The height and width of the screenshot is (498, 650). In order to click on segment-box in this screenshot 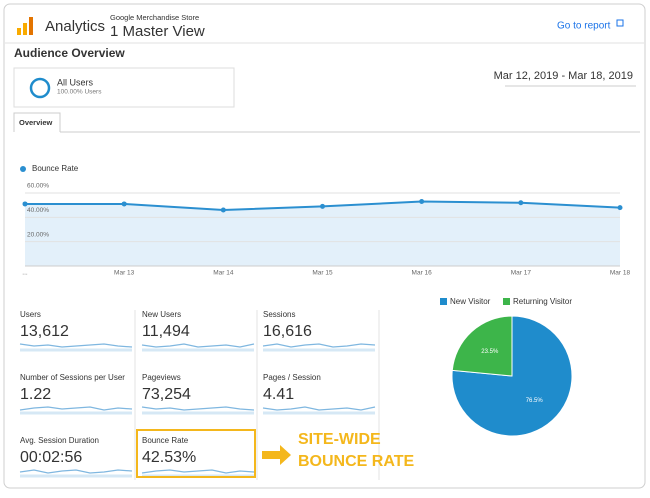, I will do `click(124, 87)`.